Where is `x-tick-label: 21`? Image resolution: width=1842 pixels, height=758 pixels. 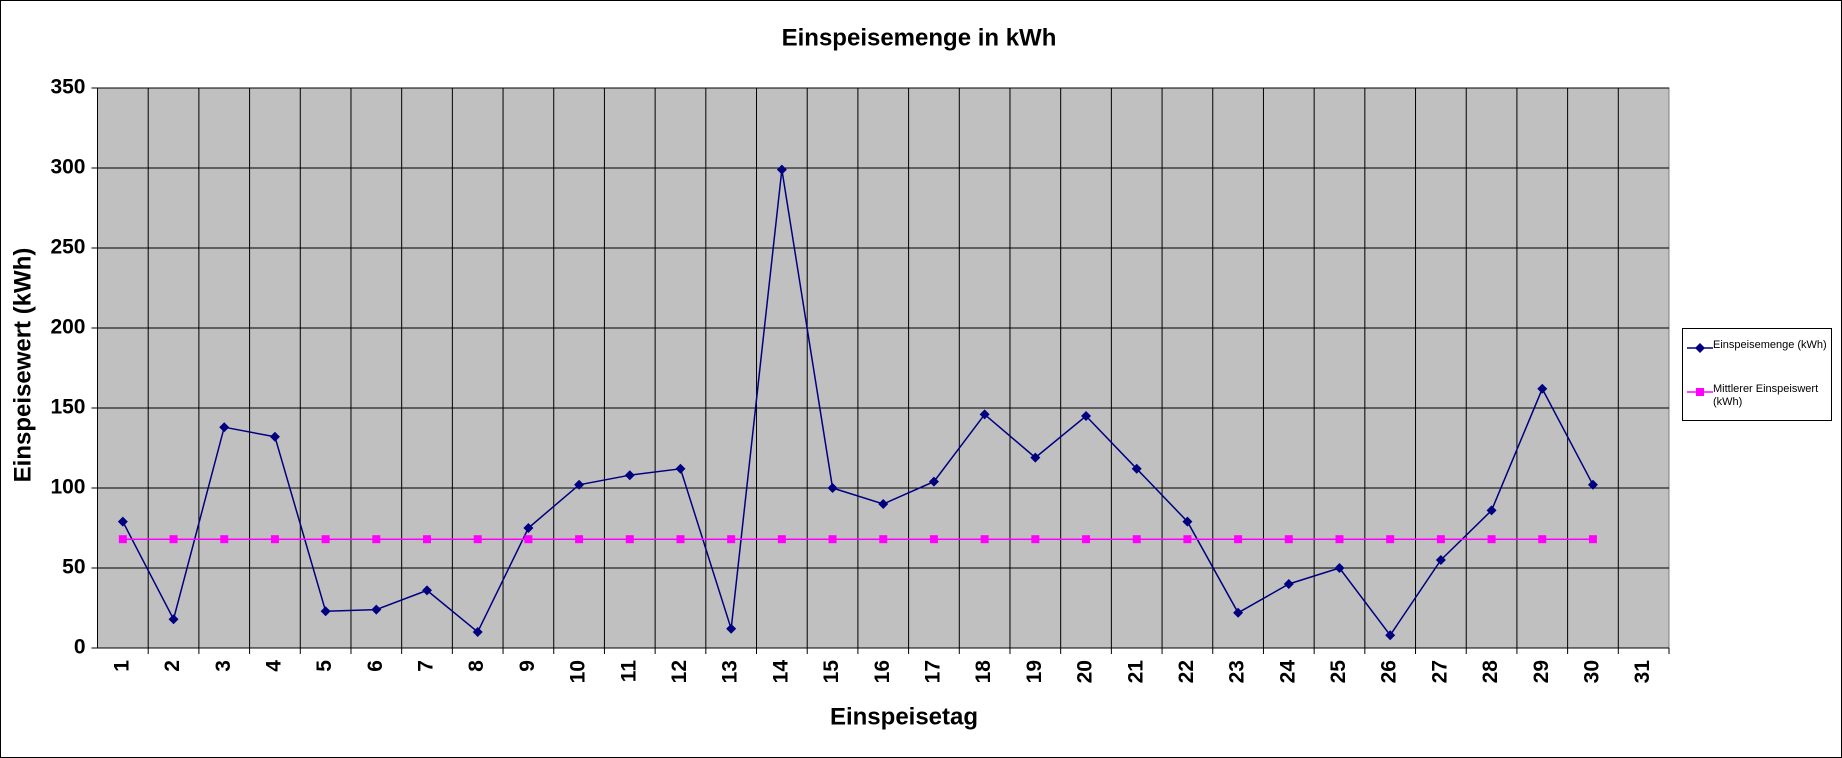
x-tick-label: 21 is located at coordinates (1135, 672).